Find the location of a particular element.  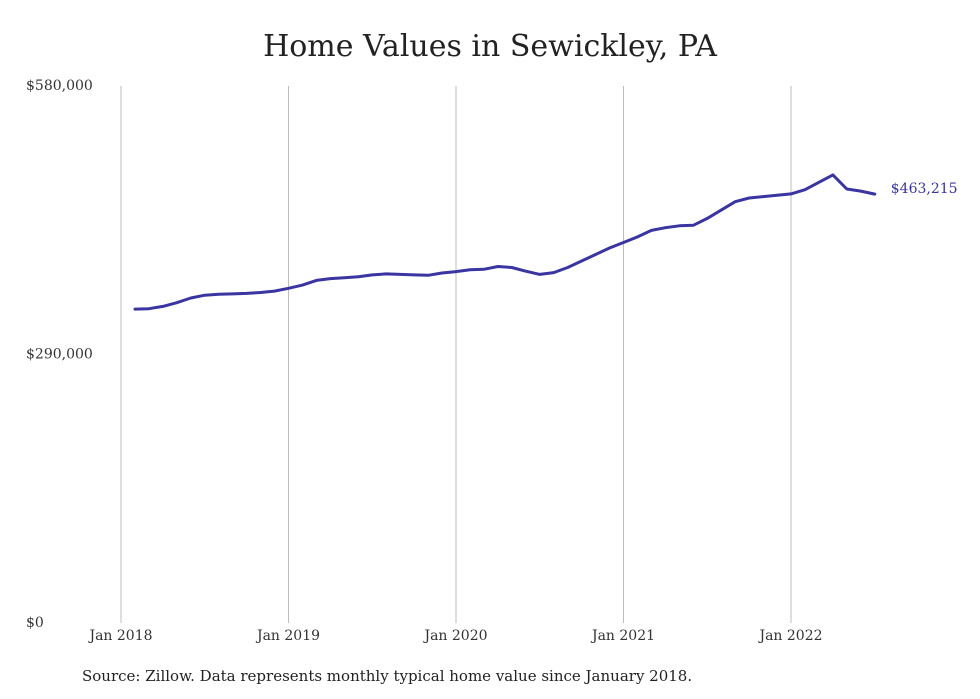

x-tick-label: Jan 2021 is located at coordinates (622, 636).